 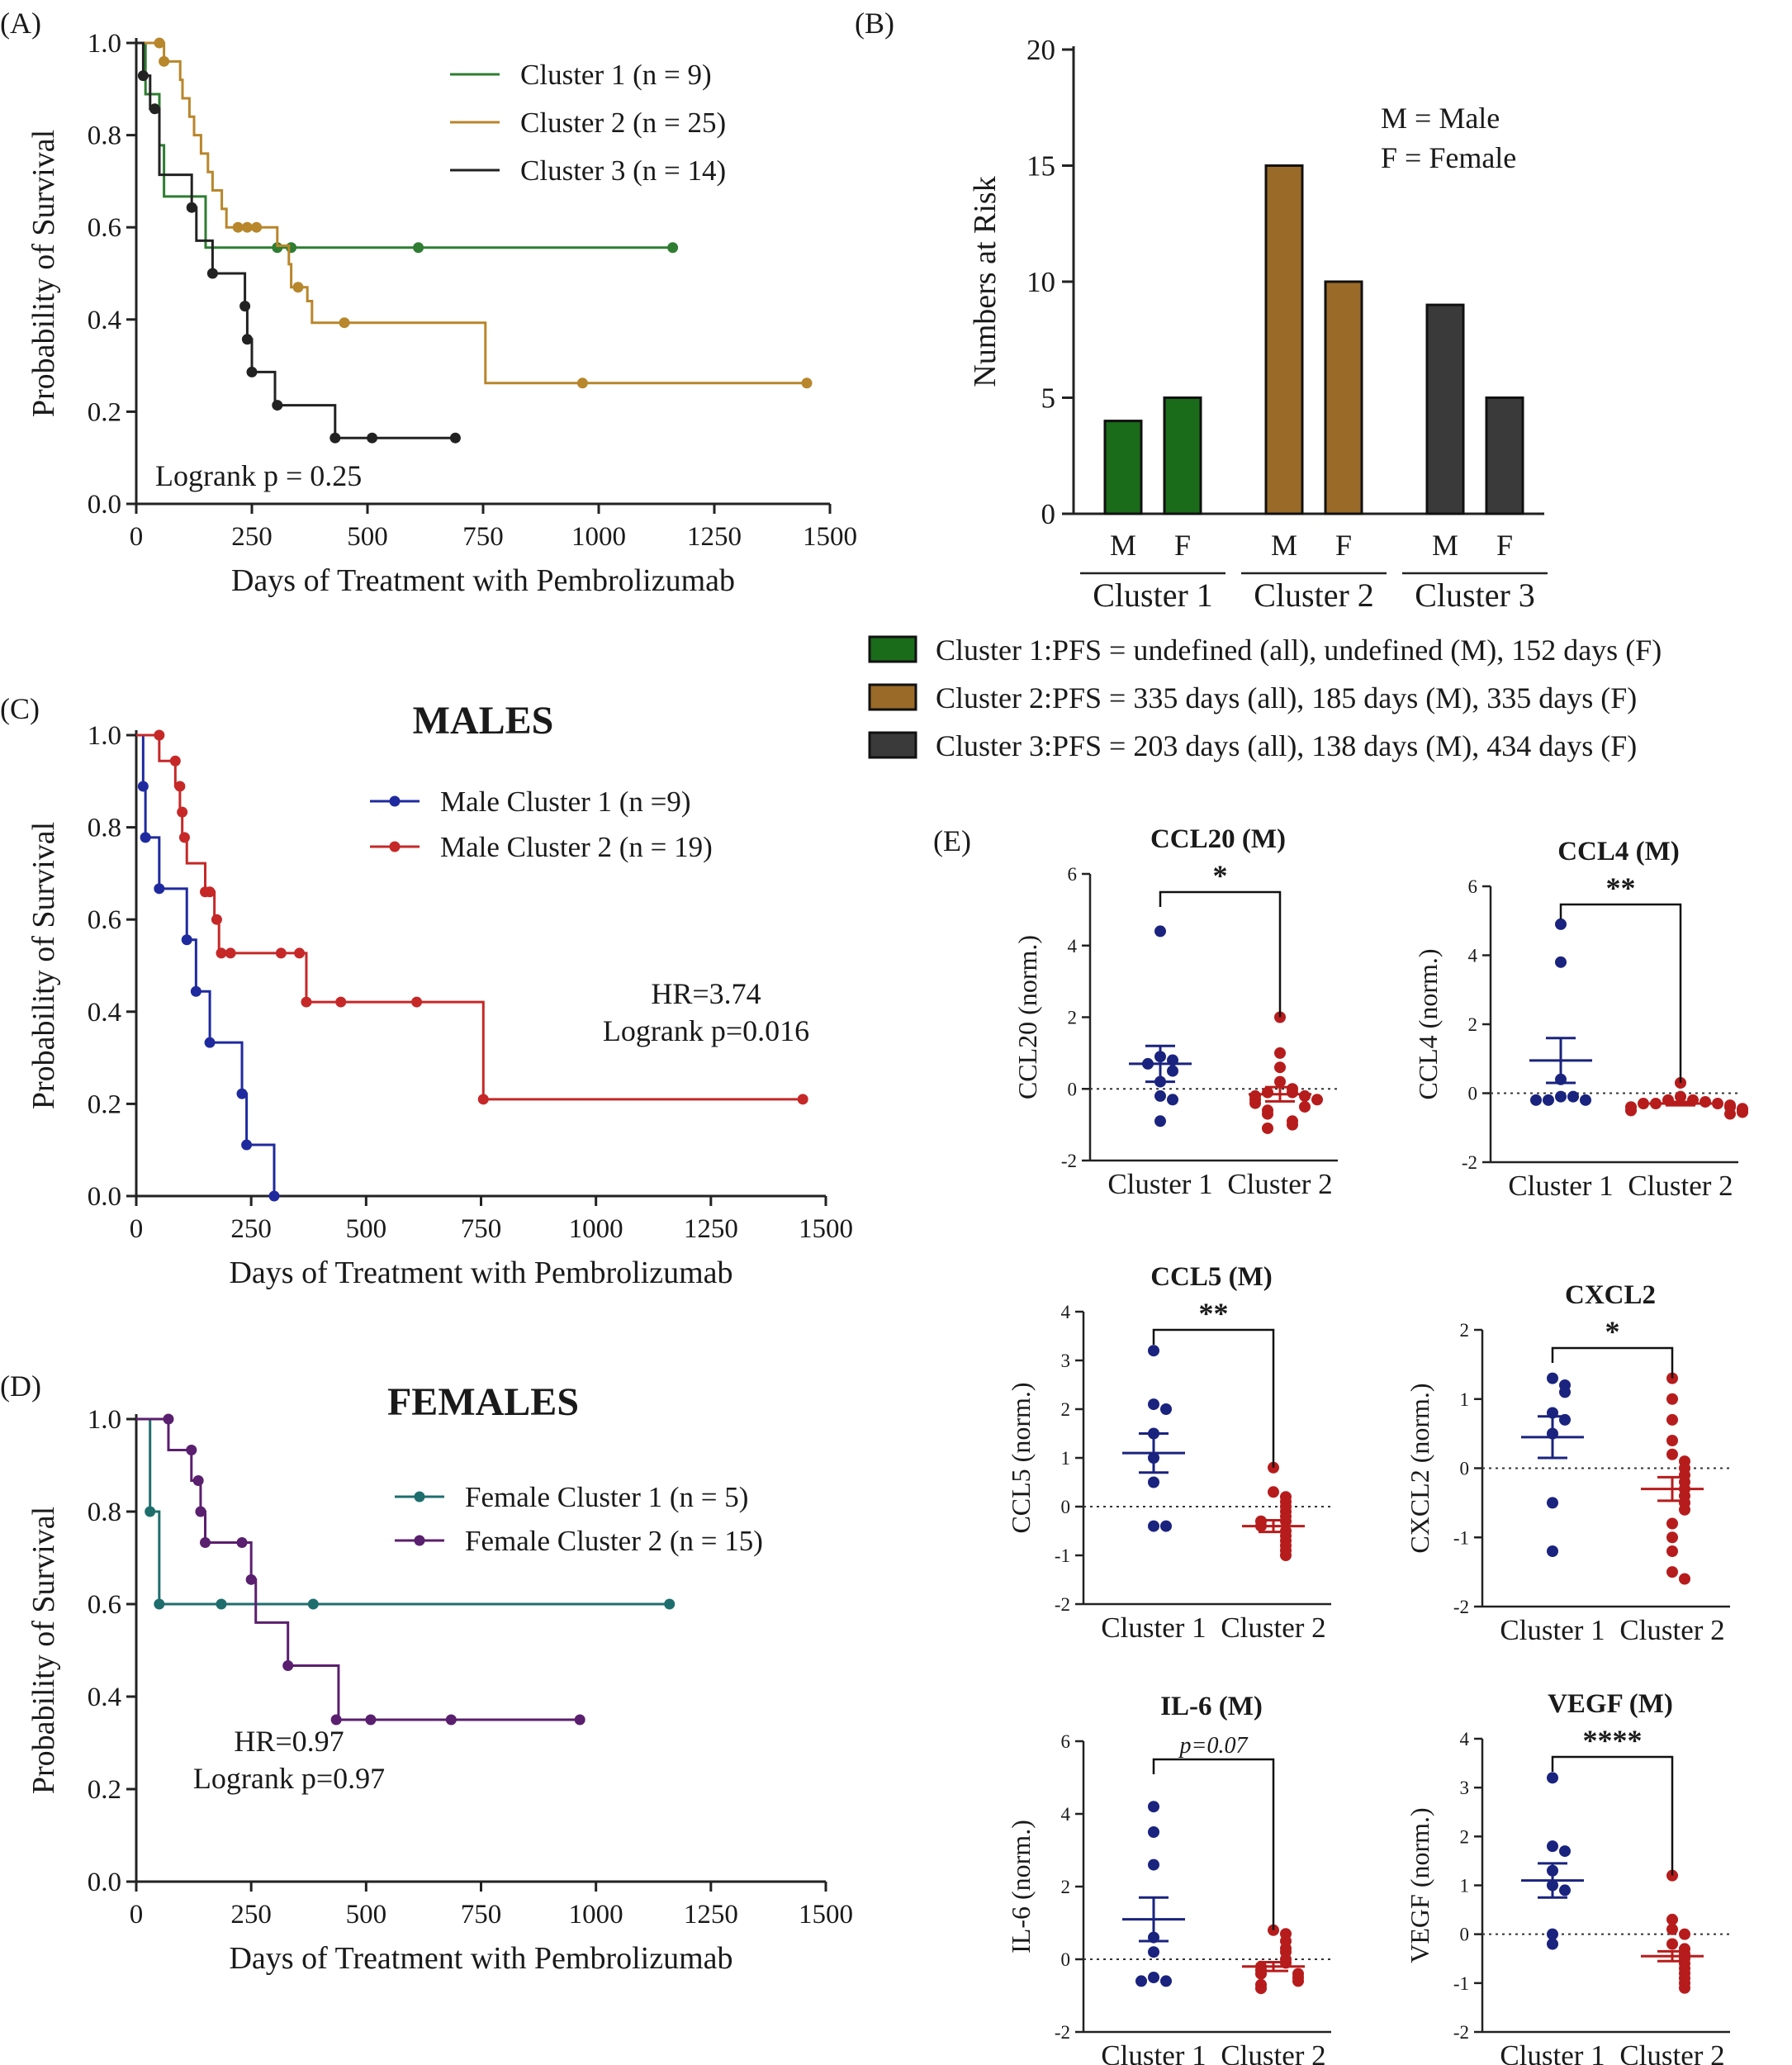 What do you see at coordinates (289, 1741) in the screenshot?
I see `annotation: HR=0.97` at bounding box center [289, 1741].